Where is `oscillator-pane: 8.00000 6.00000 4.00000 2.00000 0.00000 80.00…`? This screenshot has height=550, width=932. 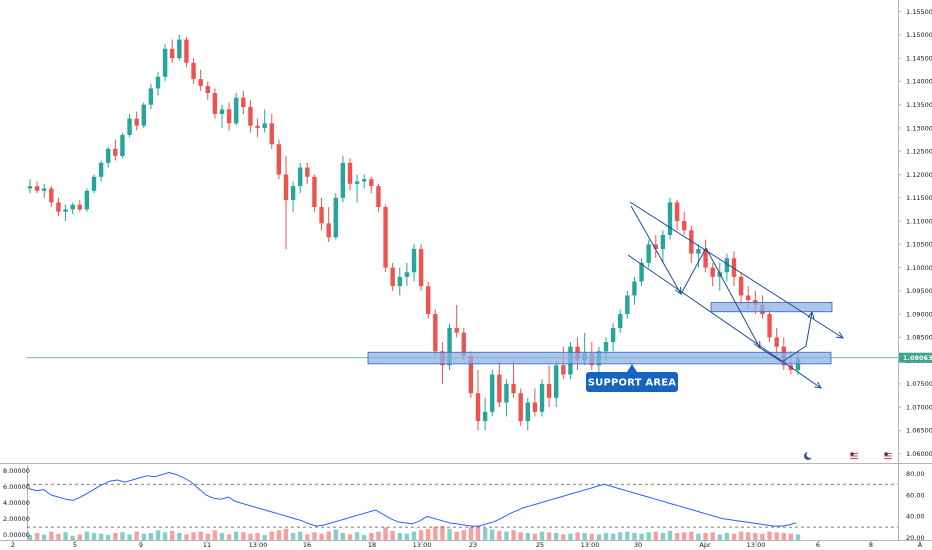 oscillator-pane: 8.00000 6.00000 4.00000 2.00000 0.00000 80.00… is located at coordinates (464, 504).